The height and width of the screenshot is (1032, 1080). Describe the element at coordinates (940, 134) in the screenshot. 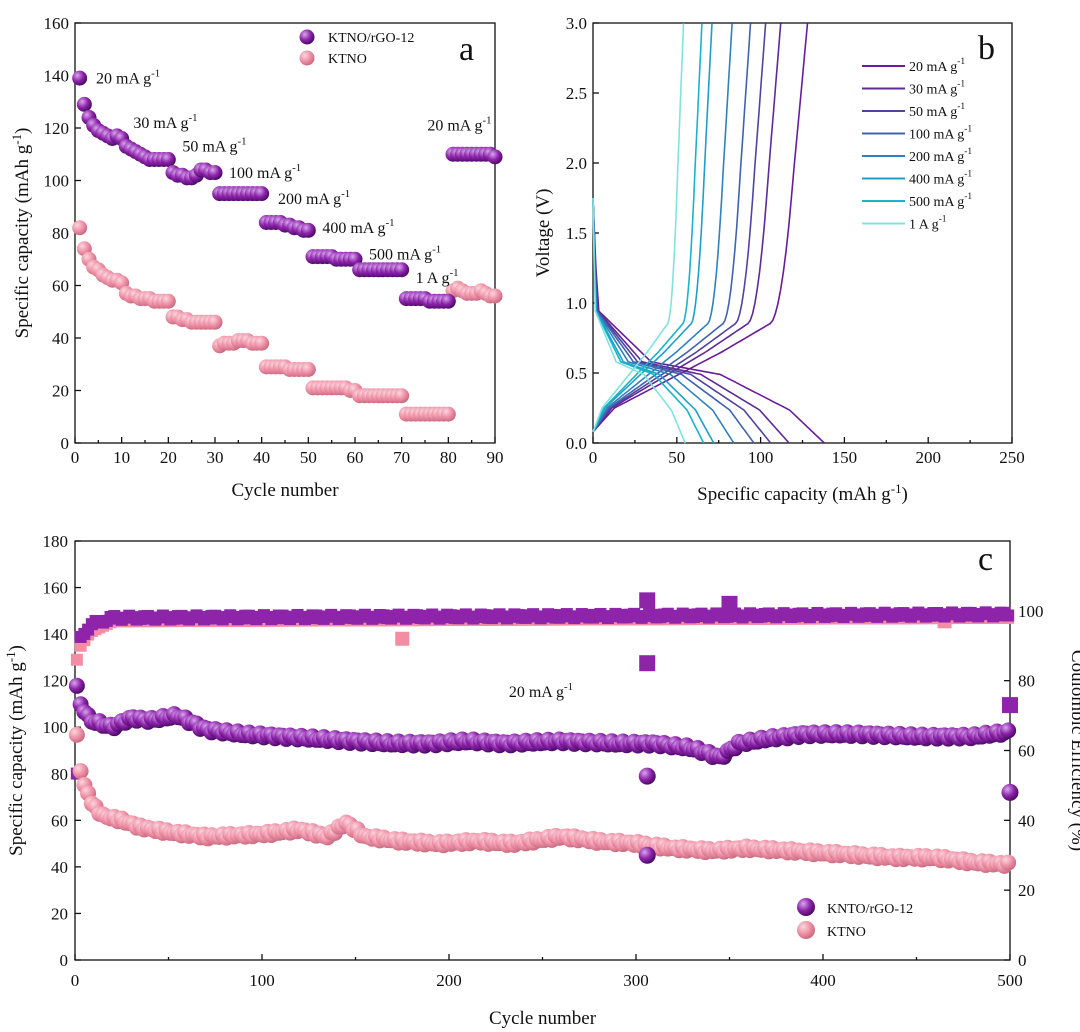

I see `legend-label-b: 100 mA g-1` at that location.